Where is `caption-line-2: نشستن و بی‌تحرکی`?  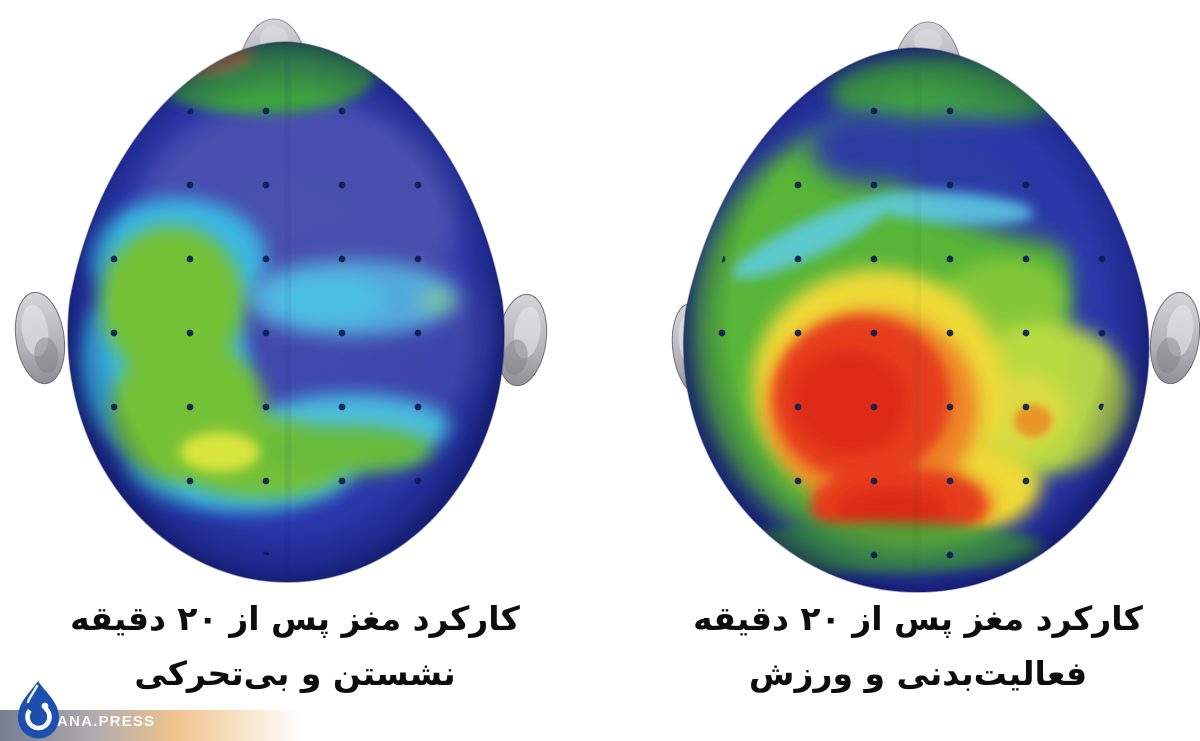
caption-line-2: نشستن و بی‌تحرکی is located at coordinates (295, 673).